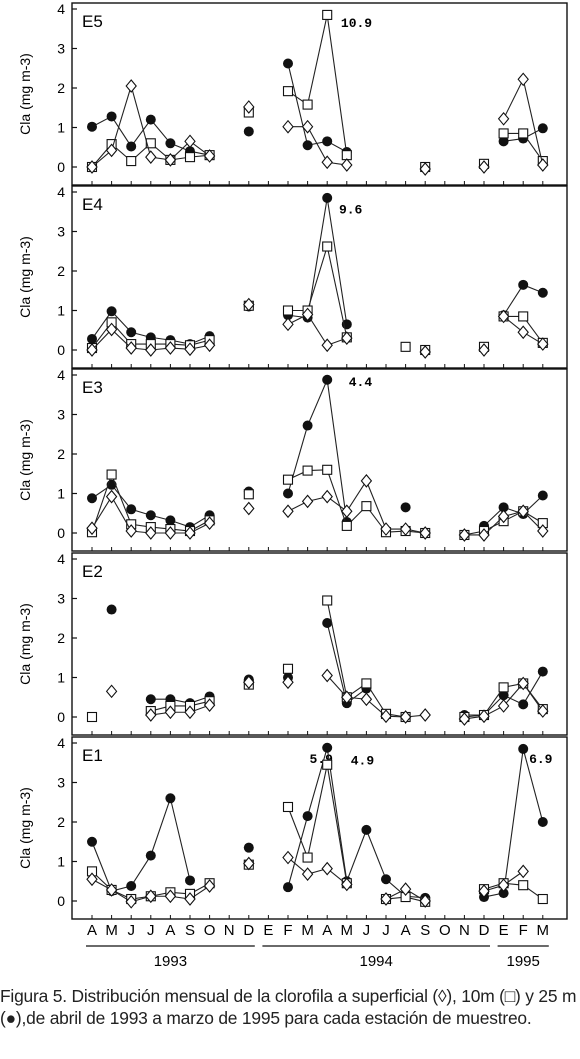  Describe the element at coordinates (367, 930) in the screenshot. I see `month-label: J` at that location.